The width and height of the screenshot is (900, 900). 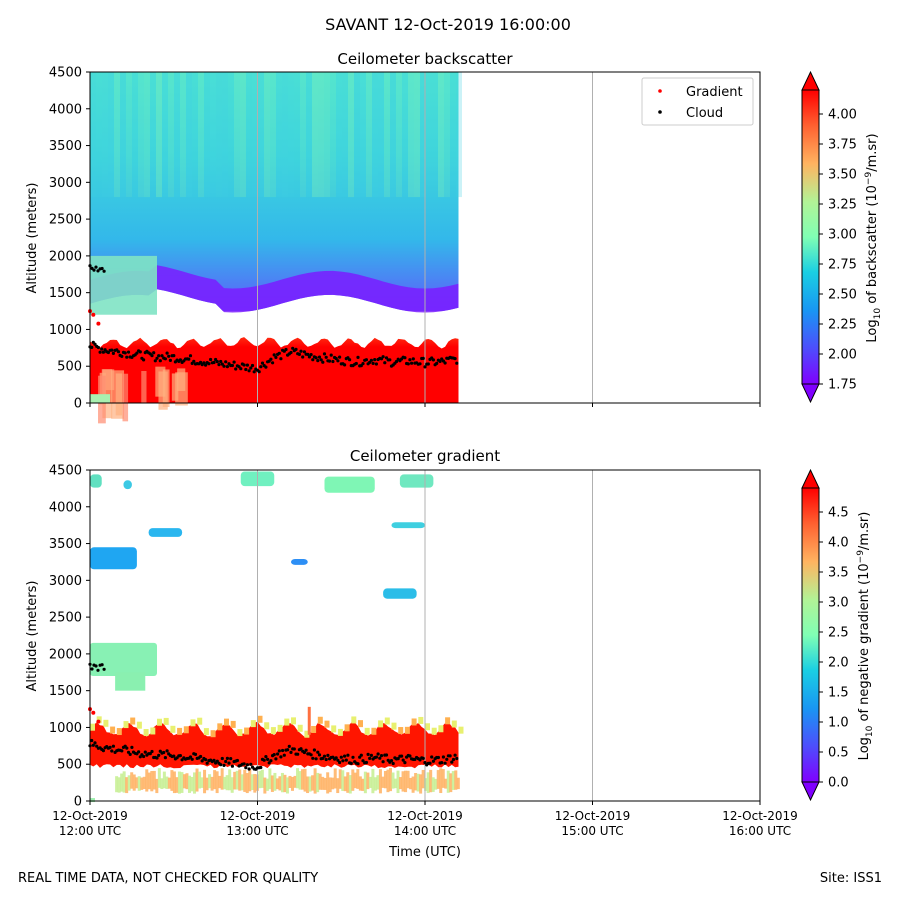 I want to click on ytick-label: 1500, so click(x=65, y=293).